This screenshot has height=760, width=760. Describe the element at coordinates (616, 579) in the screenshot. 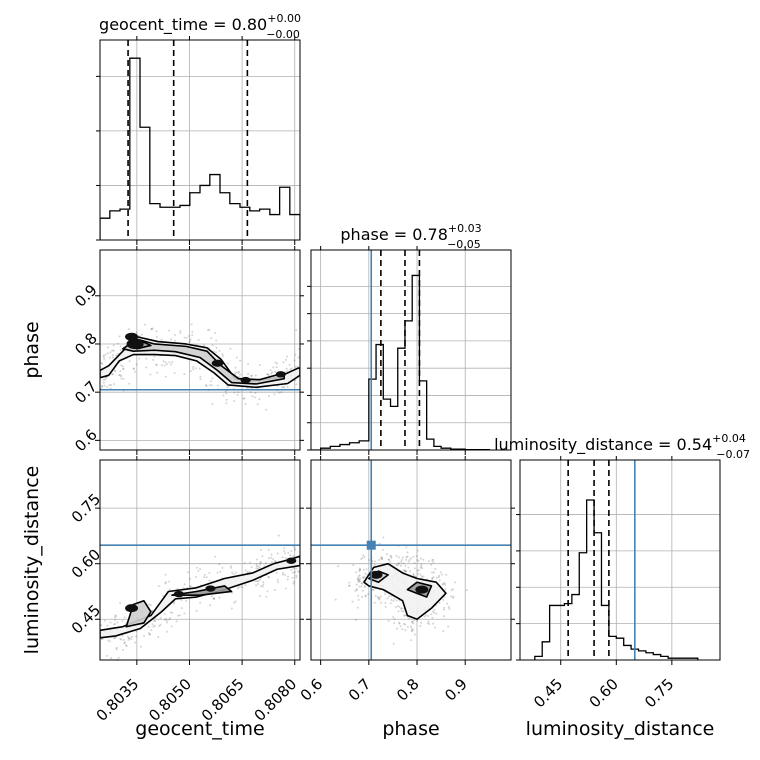

I see `histogram-step-luminosity_distance` at that location.